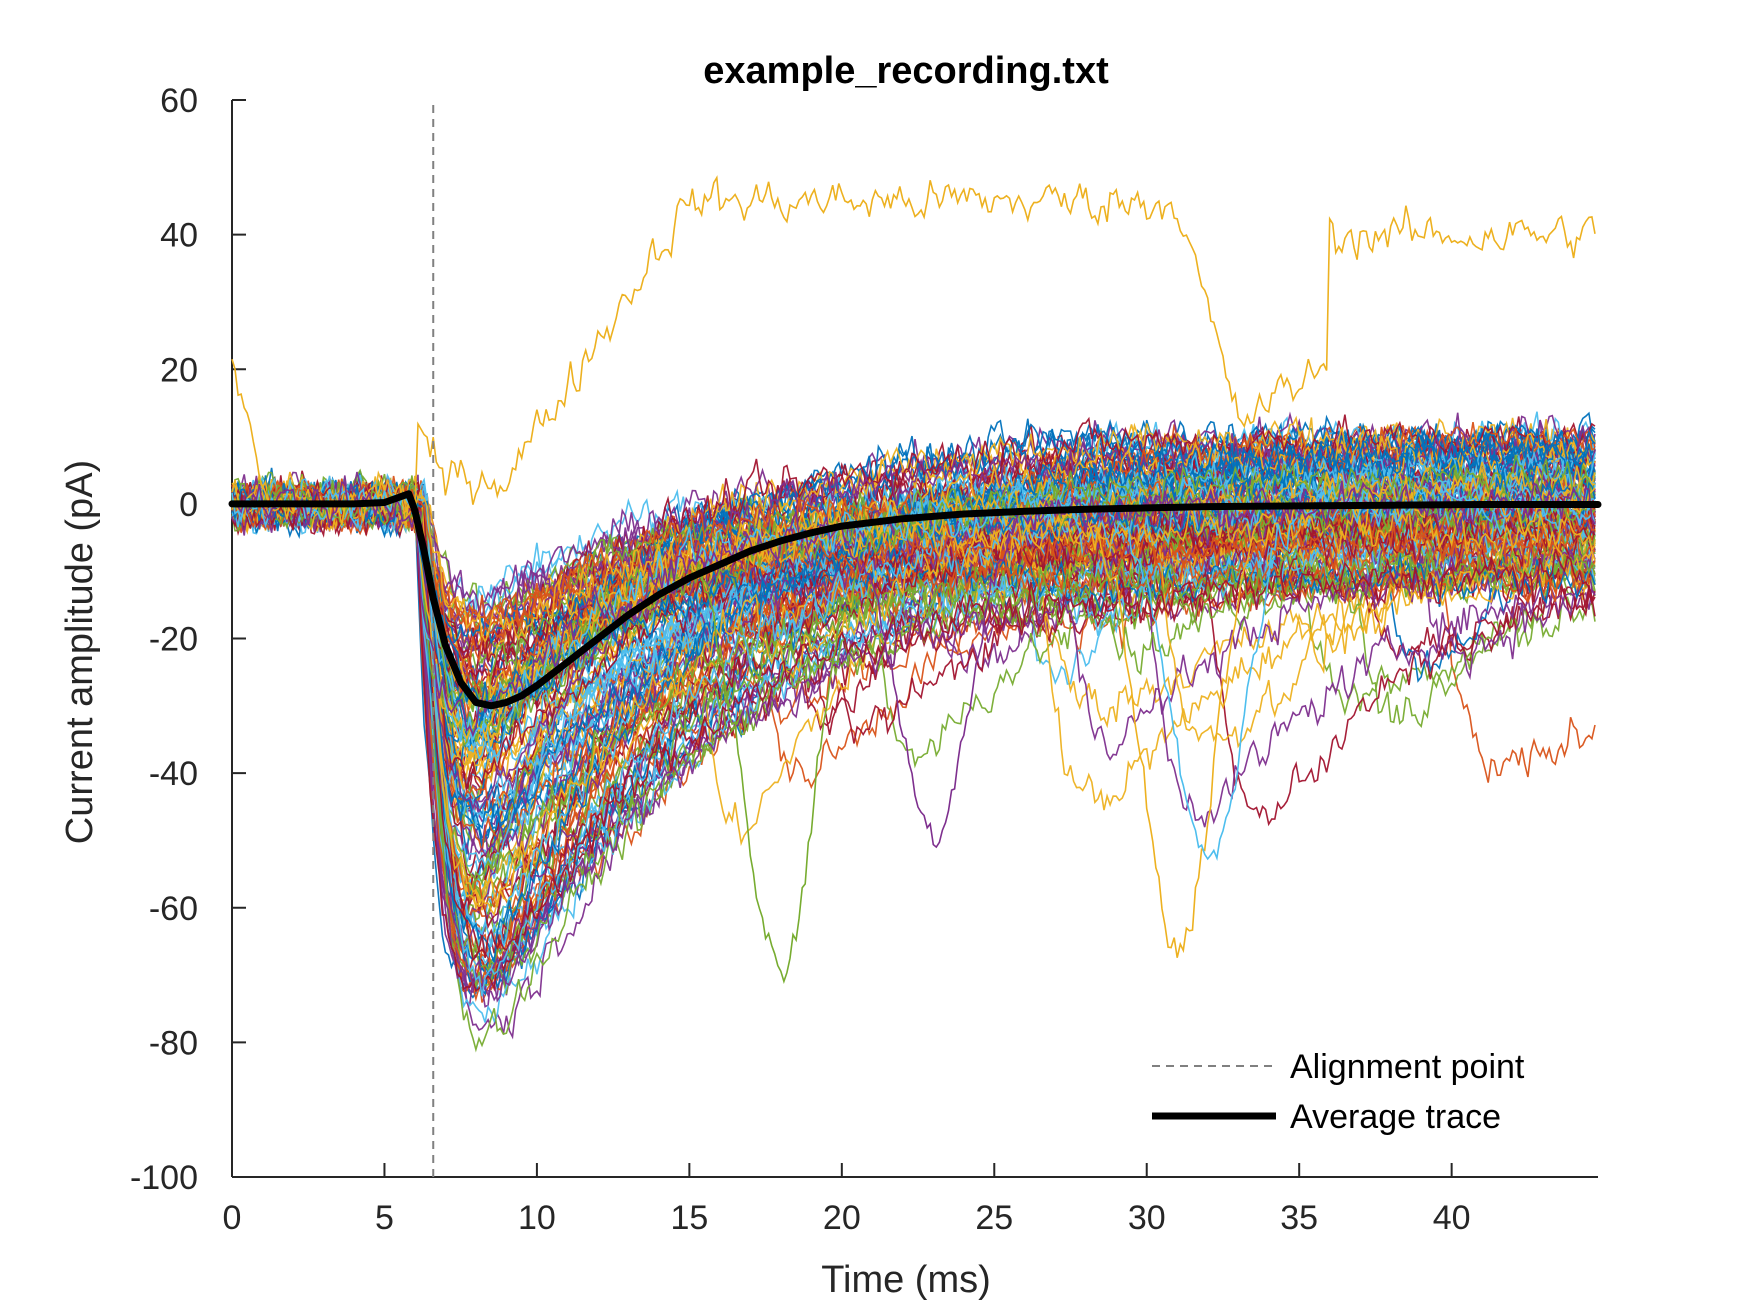 The image size is (1750, 1313). Describe the element at coordinates (842, 1218) in the screenshot. I see `x-tick-label: 20` at that location.